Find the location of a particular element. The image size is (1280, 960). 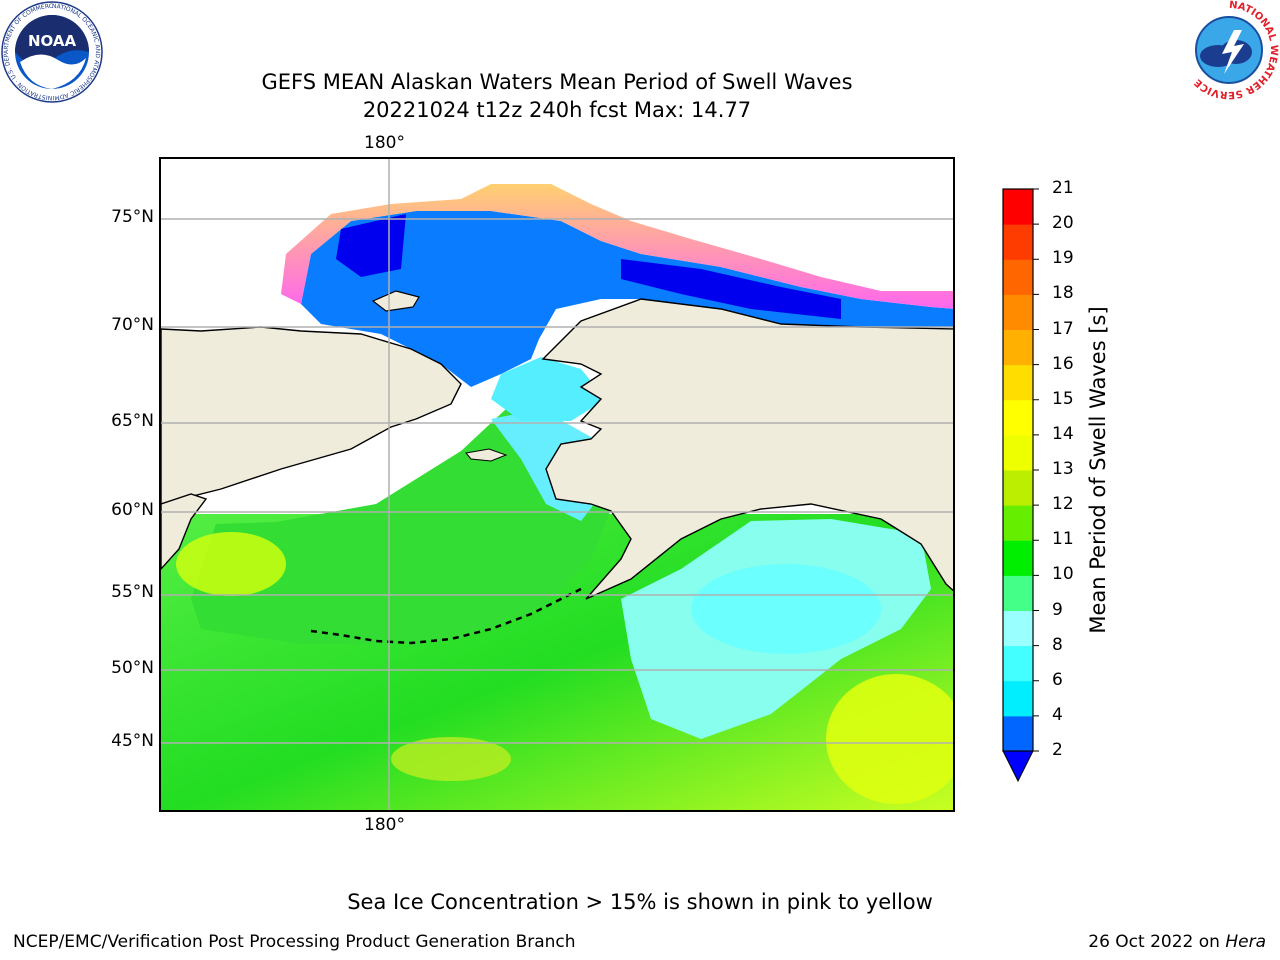

norton-sound-swell-field is located at coordinates (548, 389).